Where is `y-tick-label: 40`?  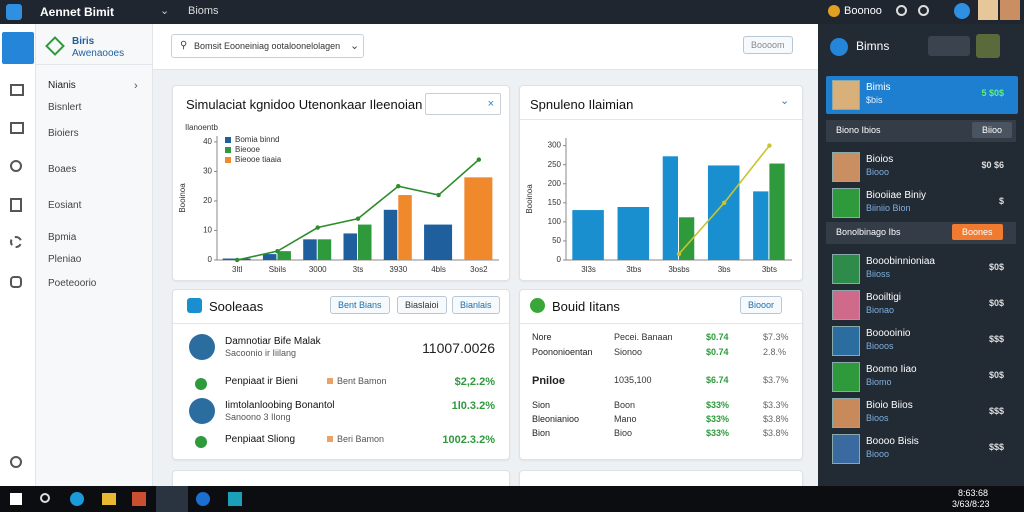 y-tick-label: 40 is located at coordinates (207, 141).